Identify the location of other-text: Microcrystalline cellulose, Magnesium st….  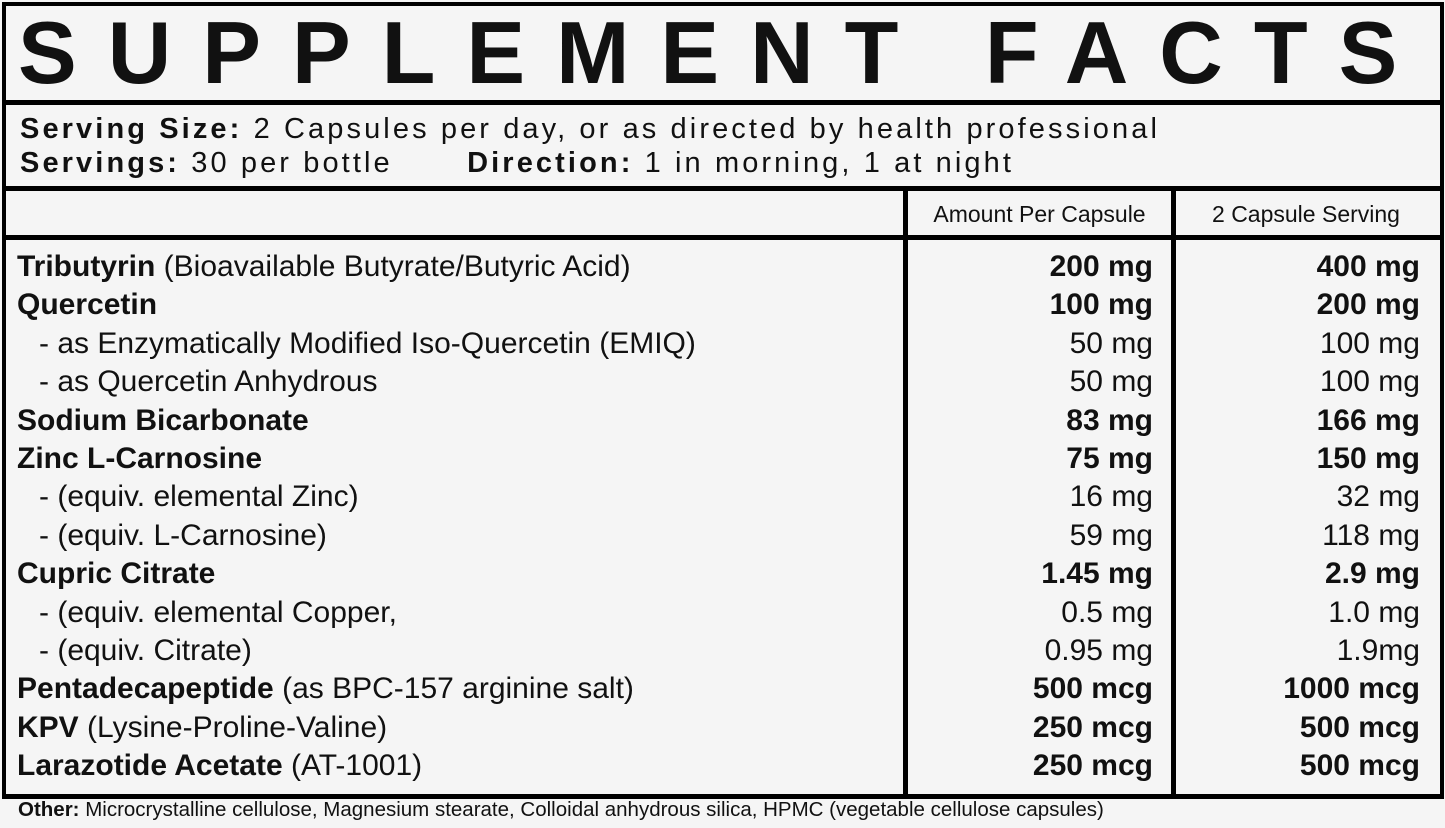
(591, 809).